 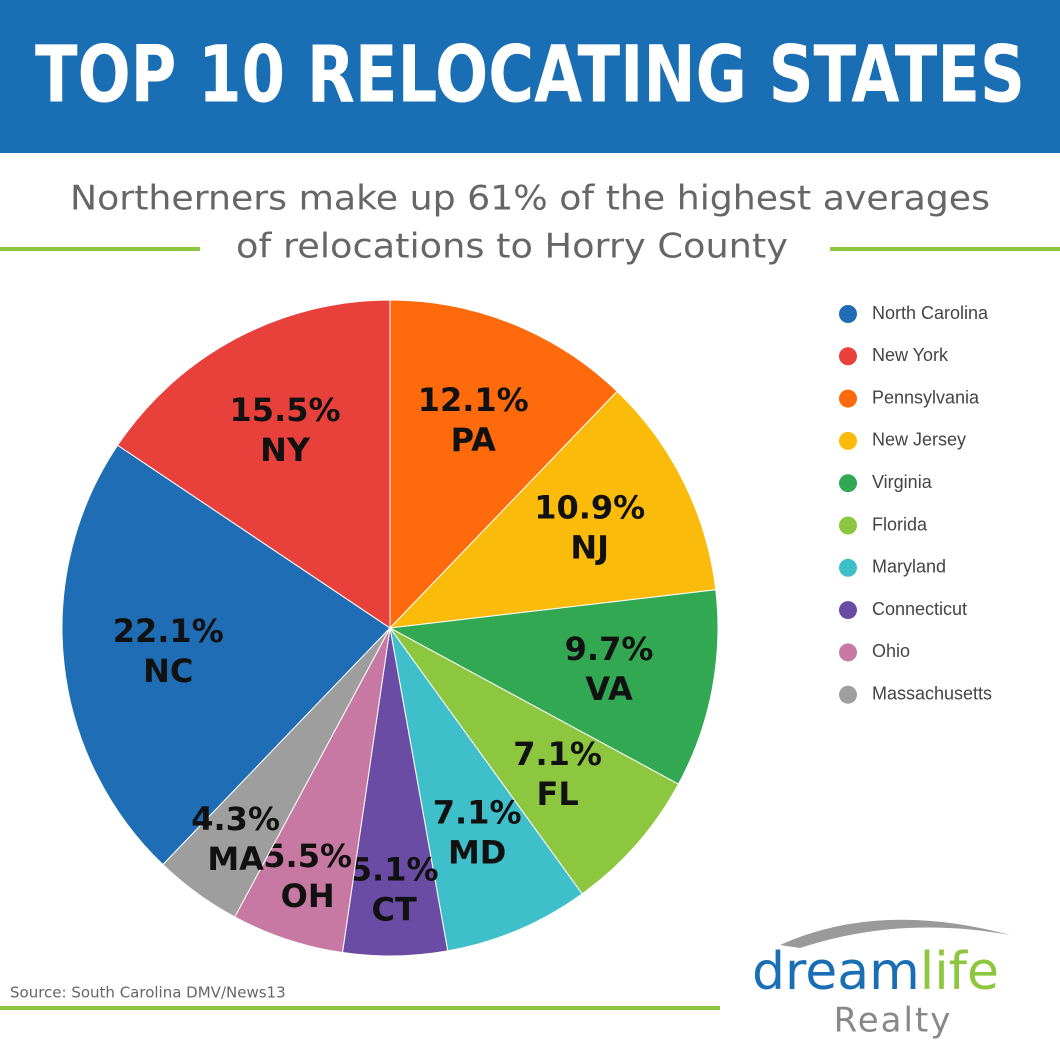 What do you see at coordinates (477, 852) in the screenshot?
I see `slice-label: MD` at bounding box center [477, 852].